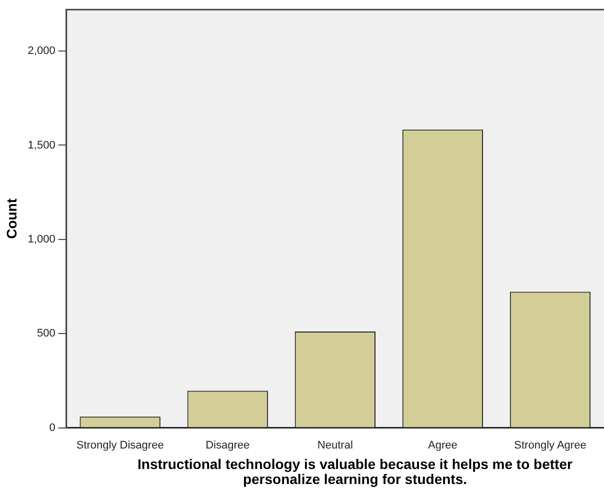  Describe the element at coordinates (335, 445) in the screenshot. I see `x-tick-label: Neutral` at that location.